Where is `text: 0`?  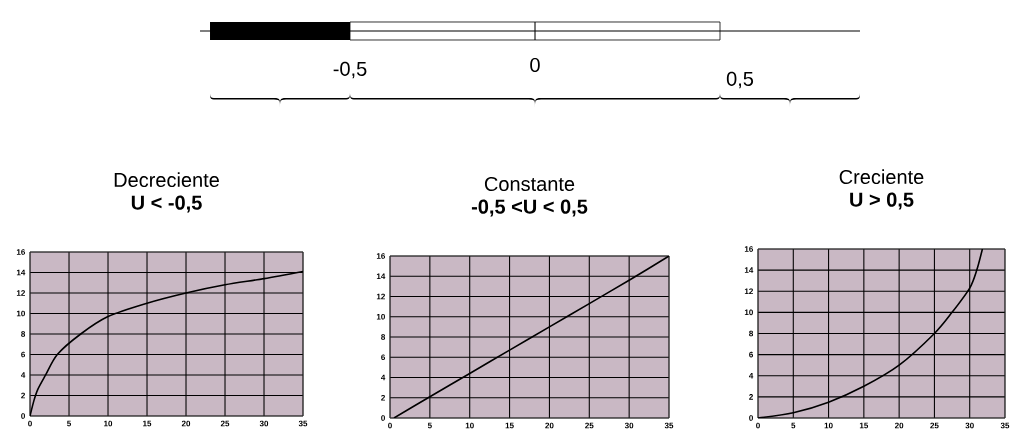
text: 0 is located at coordinates (535, 65).